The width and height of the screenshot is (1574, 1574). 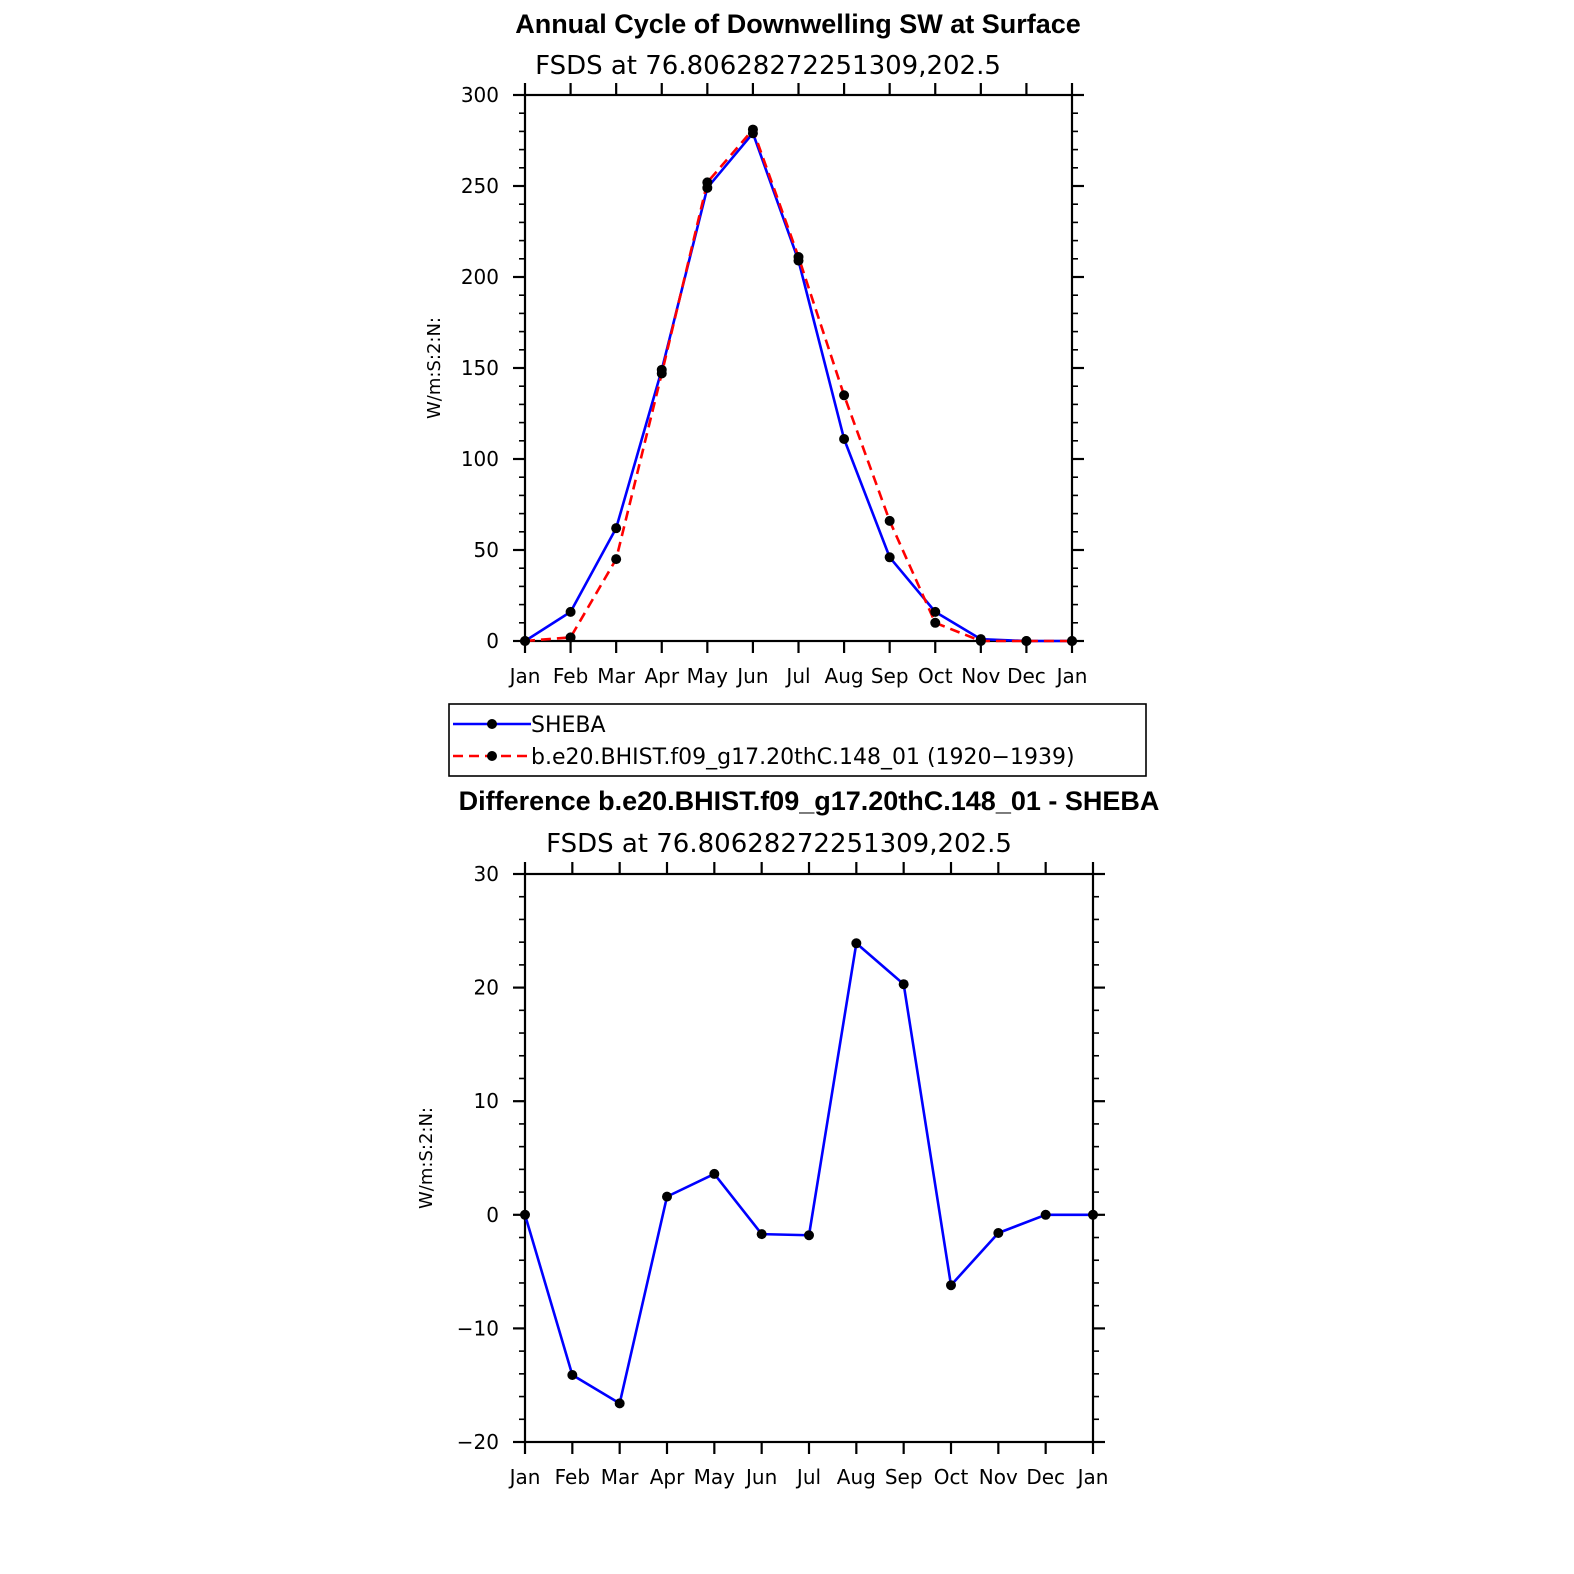 What do you see at coordinates (486, 874) in the screenshot?
I see `y-tick-label: 30` at bounding box center [486, 874].